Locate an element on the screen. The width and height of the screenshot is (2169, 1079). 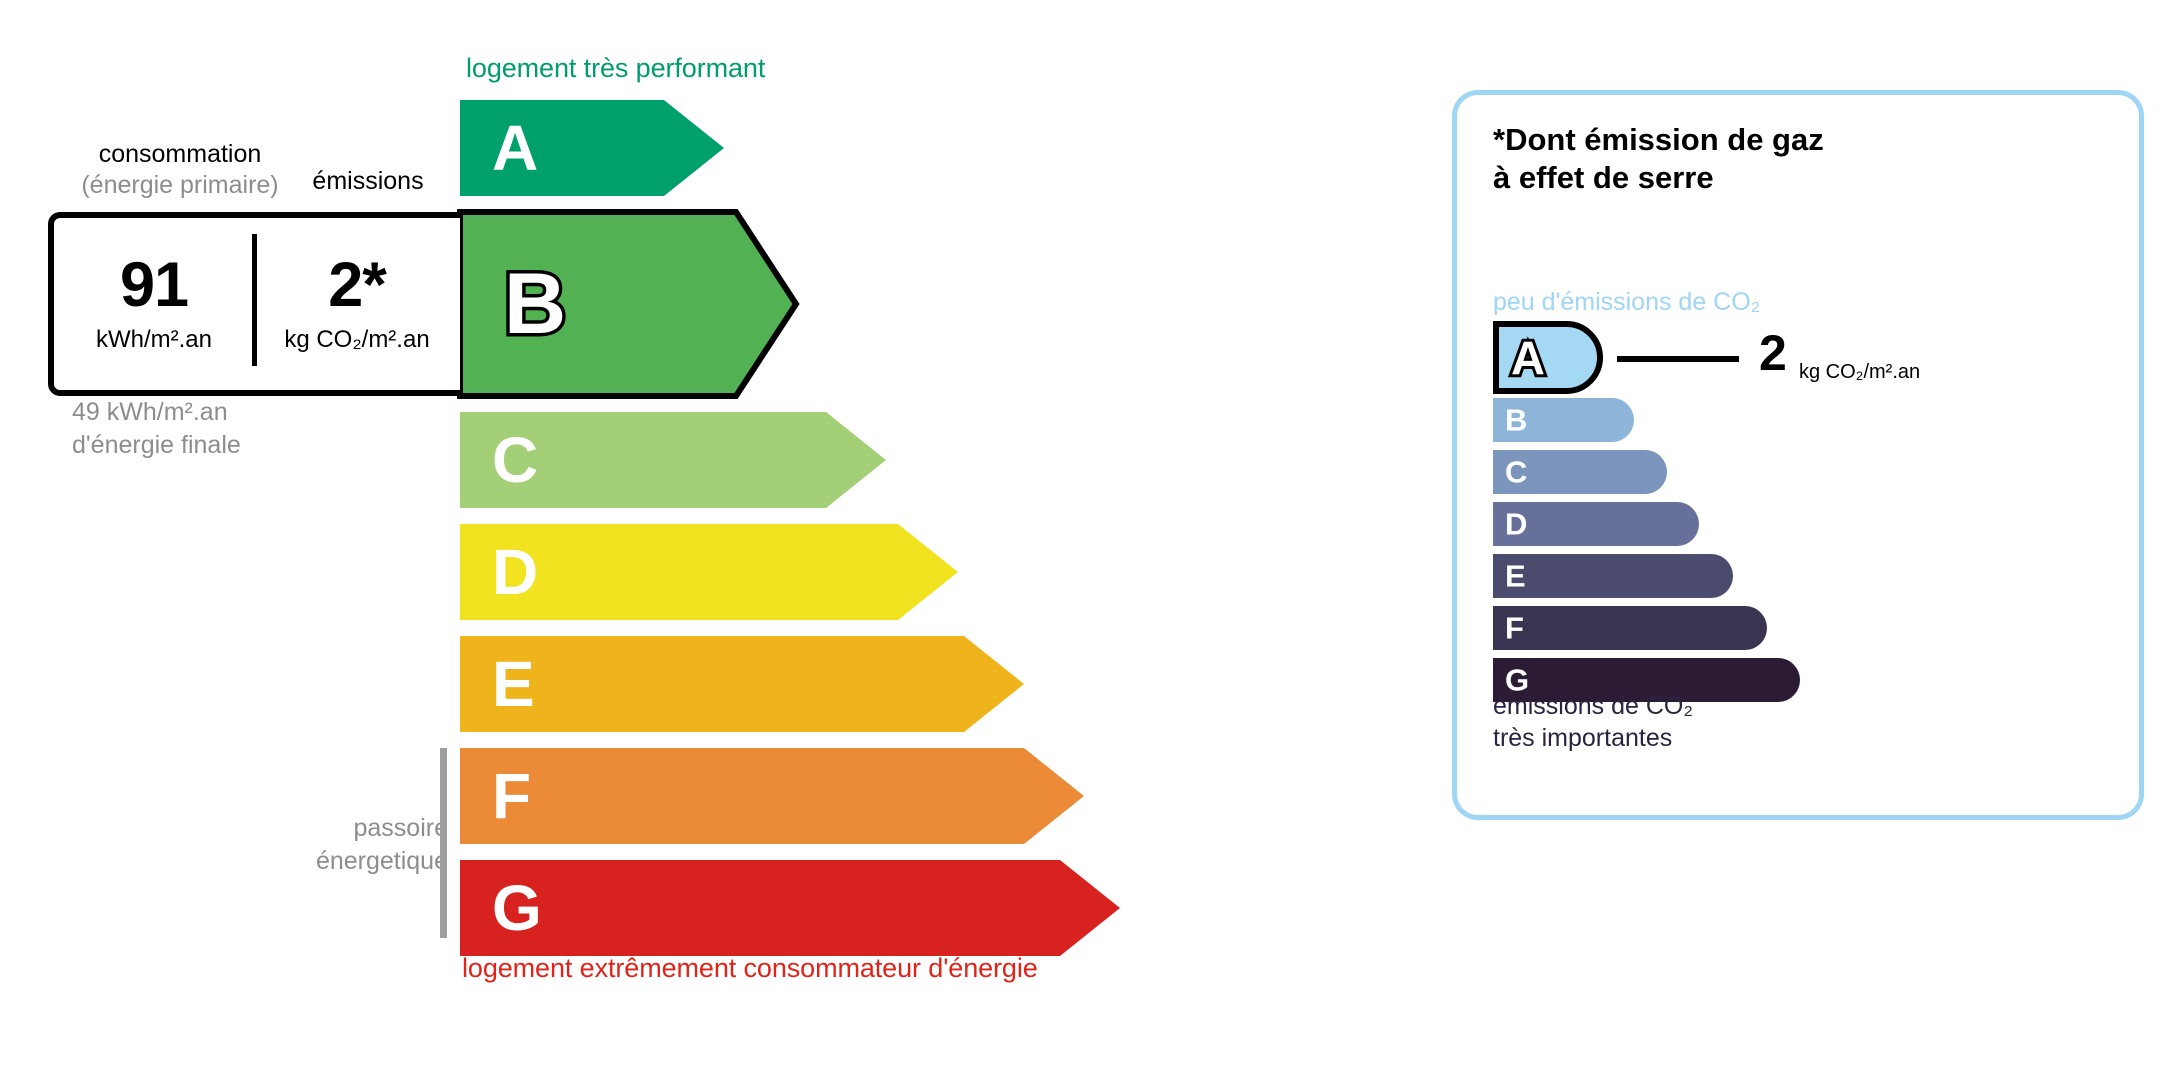
ges-band-shape-g is located at coordinates (1646, 680).